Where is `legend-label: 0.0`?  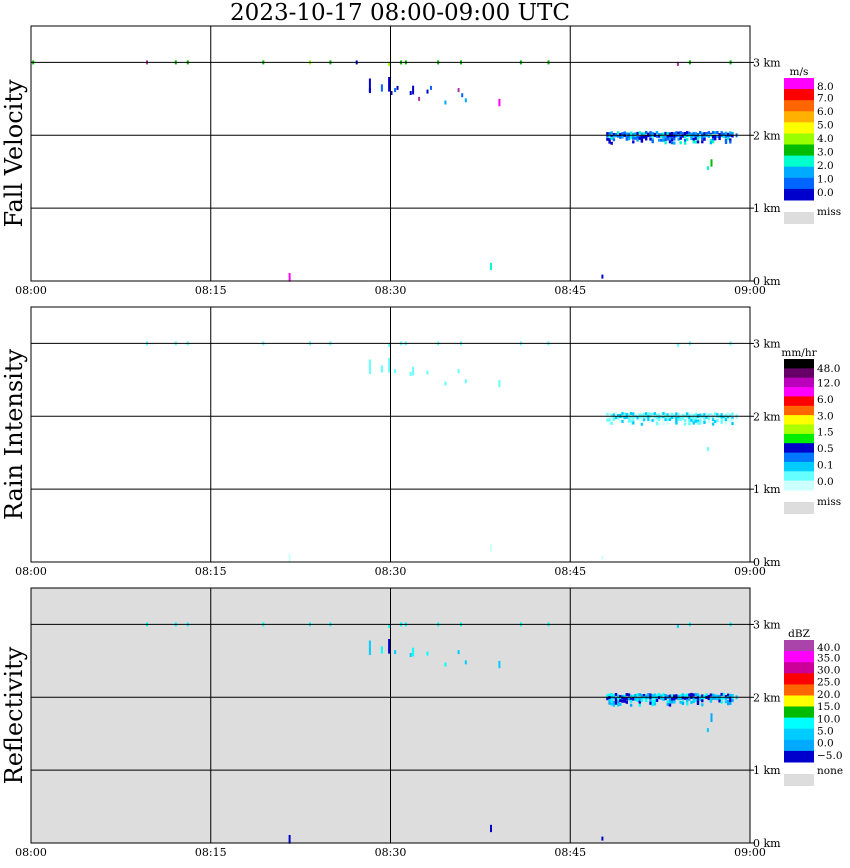 legend-label: 0.0 is located at coordinates (825, 482).